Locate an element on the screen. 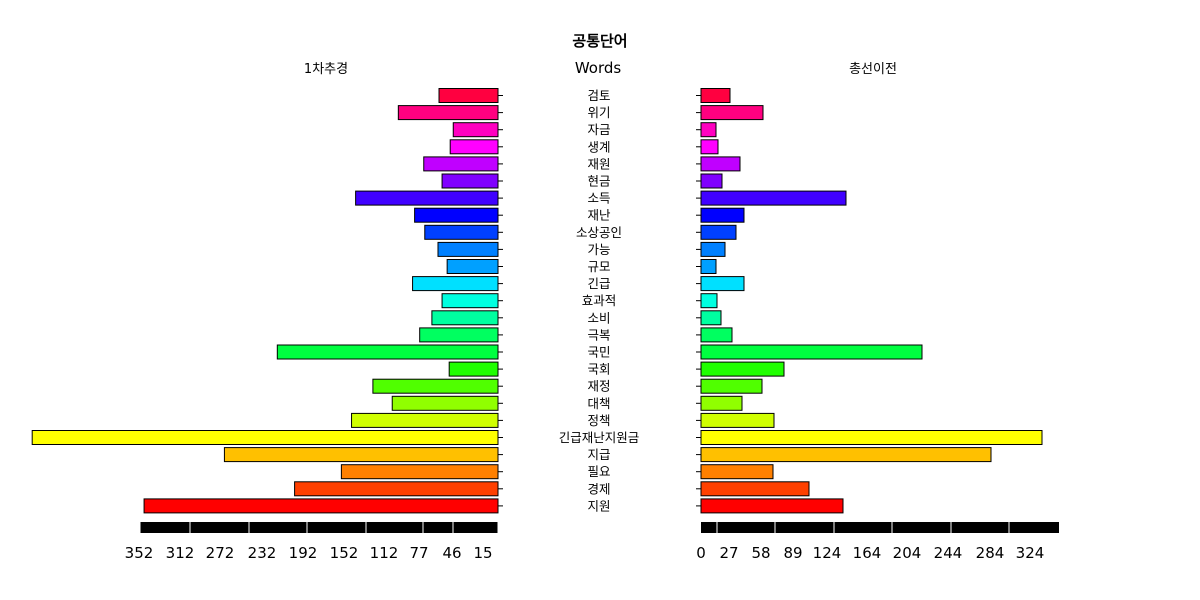 The width and height of the screenshot is (1200, 600). word-label: 검토 is located at coordinates (598, 95).